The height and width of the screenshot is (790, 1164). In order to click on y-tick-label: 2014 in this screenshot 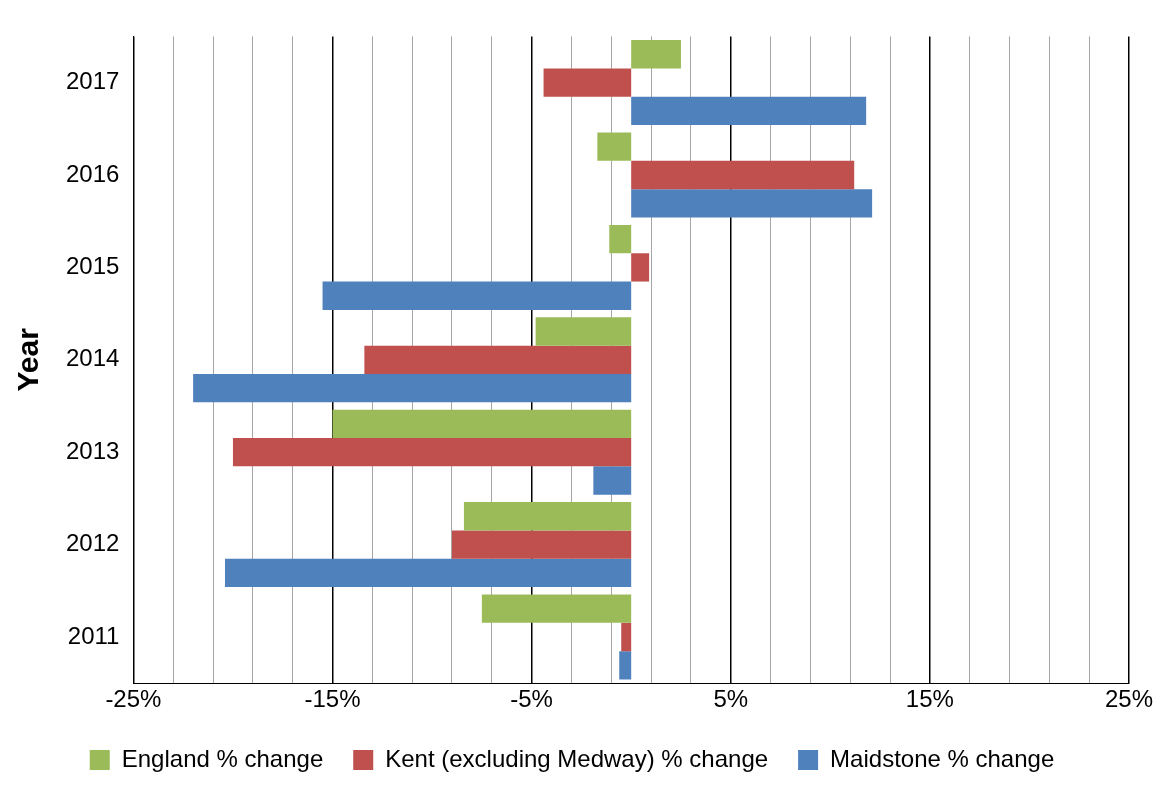, I will do `click(93, 358)`.